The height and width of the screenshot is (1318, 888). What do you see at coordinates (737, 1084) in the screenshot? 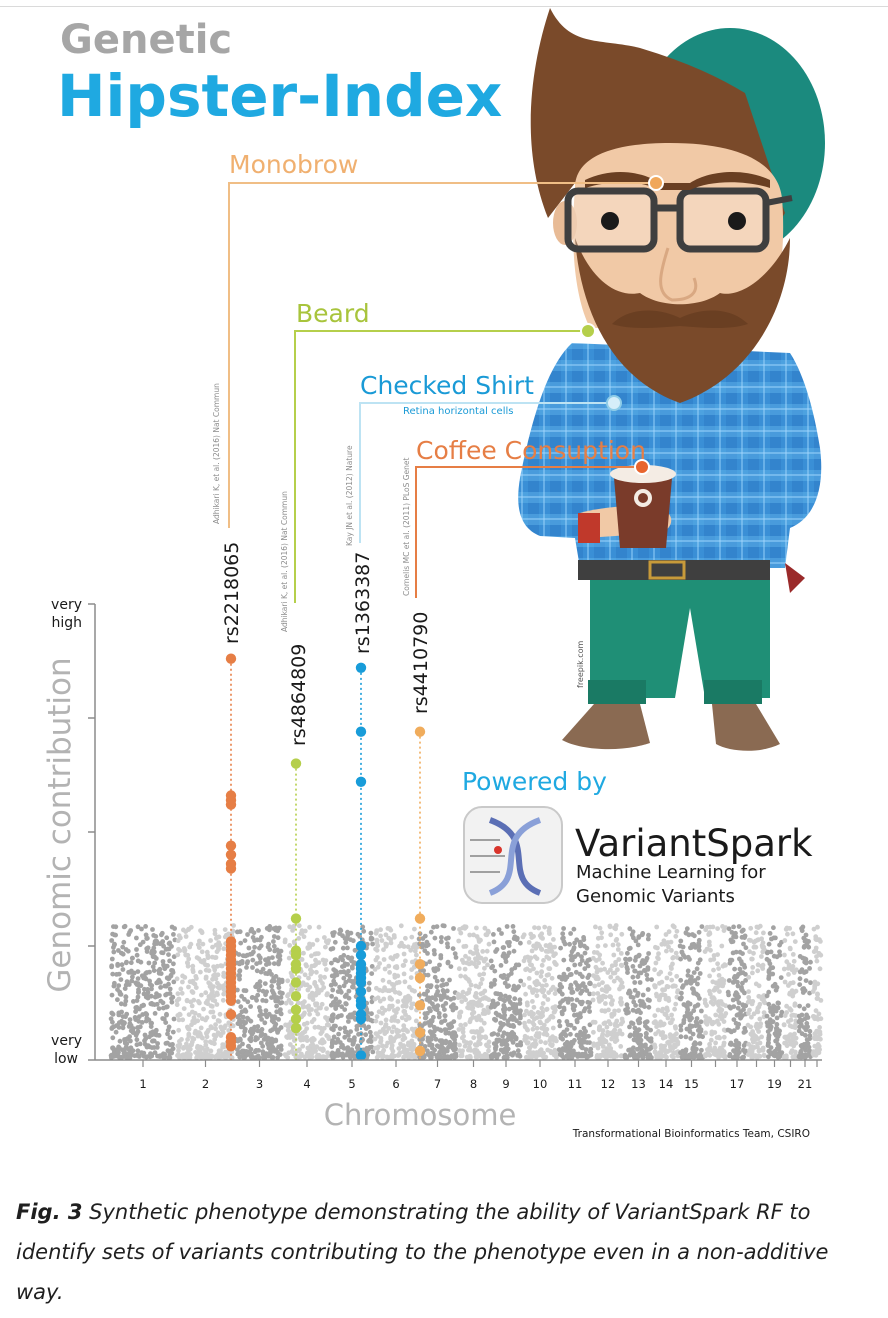
I see `x-tick-label: 17` at bounding box center [737, 1084].